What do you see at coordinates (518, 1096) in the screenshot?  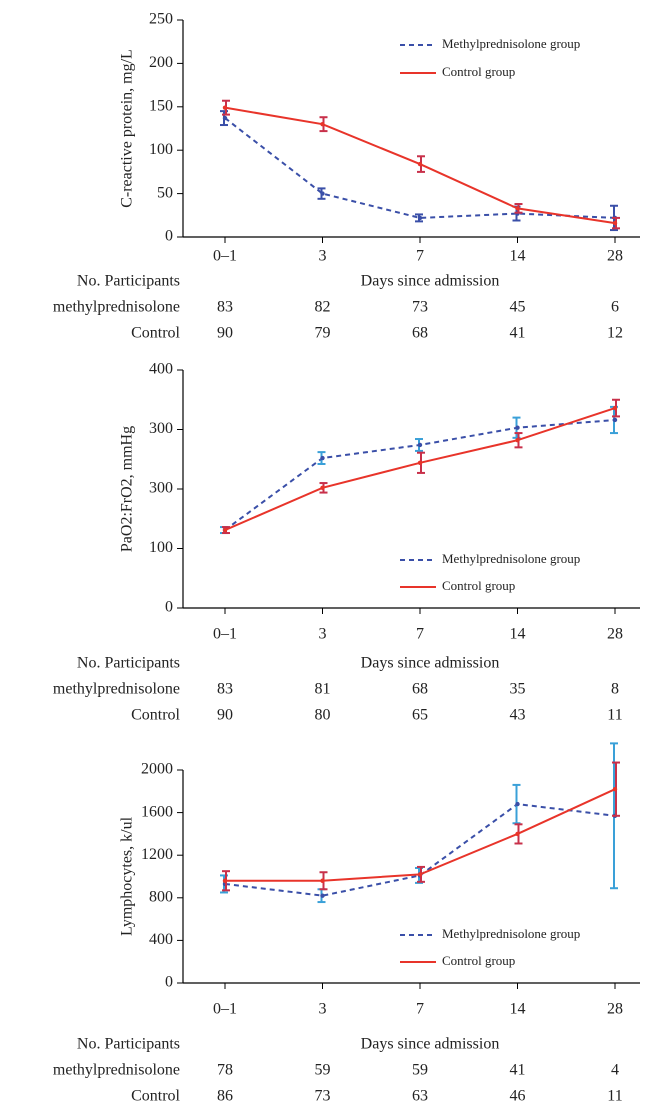 I see `table-cell: 46` at bounding box center [518, 1096].